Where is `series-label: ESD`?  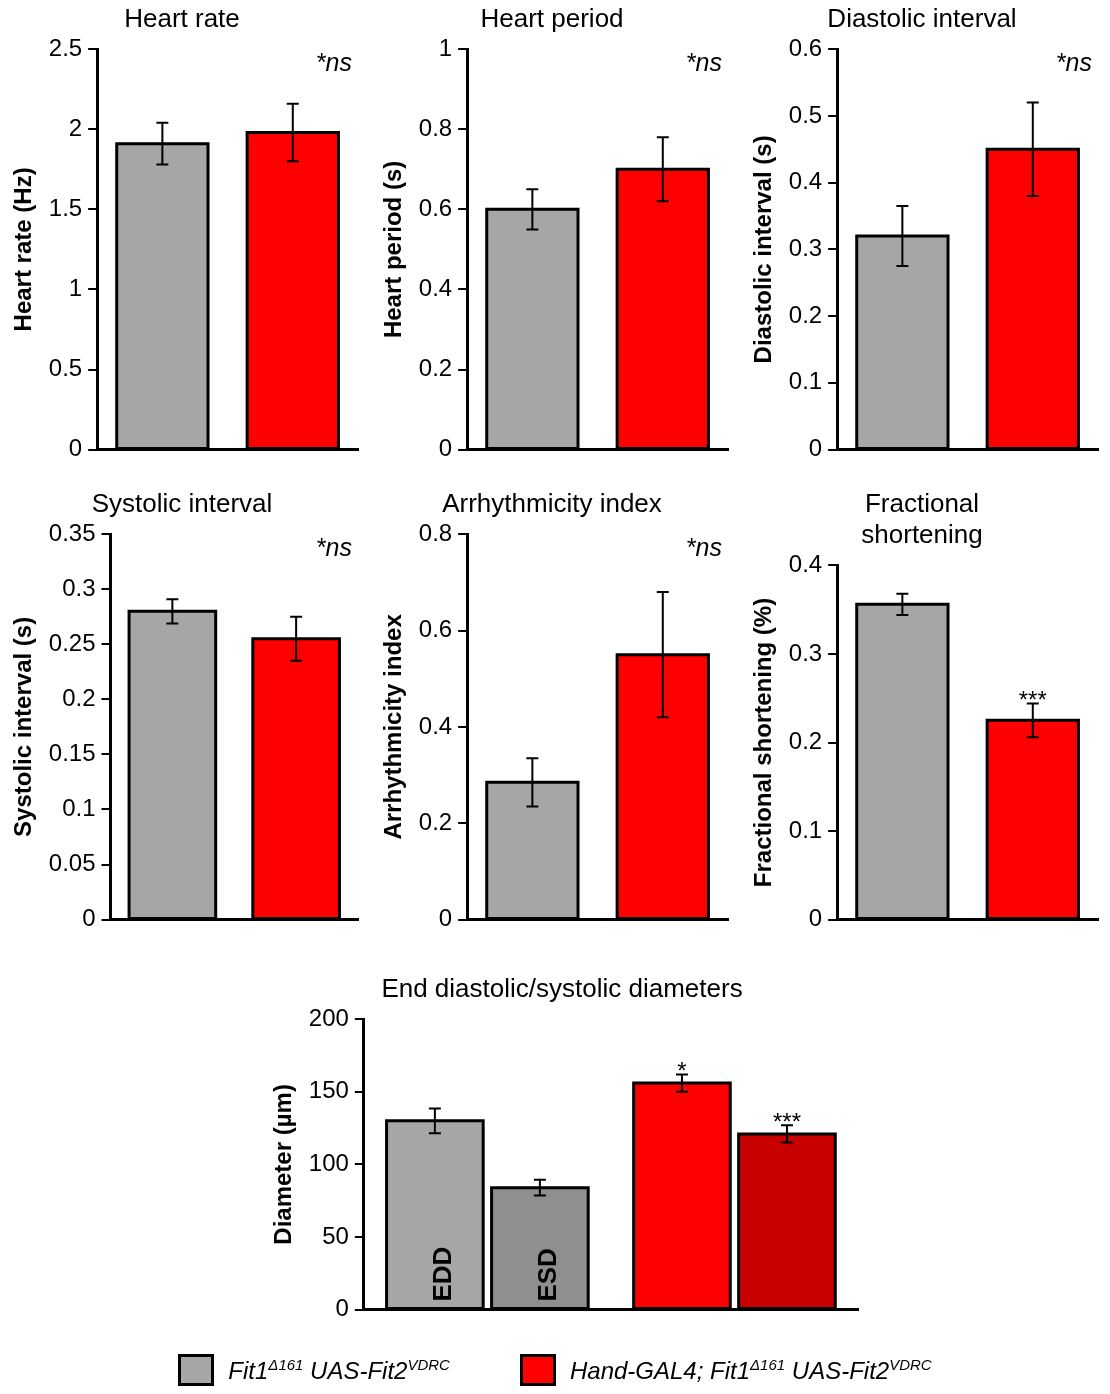
series-label: ESD is located at coordinates (547, 1275).